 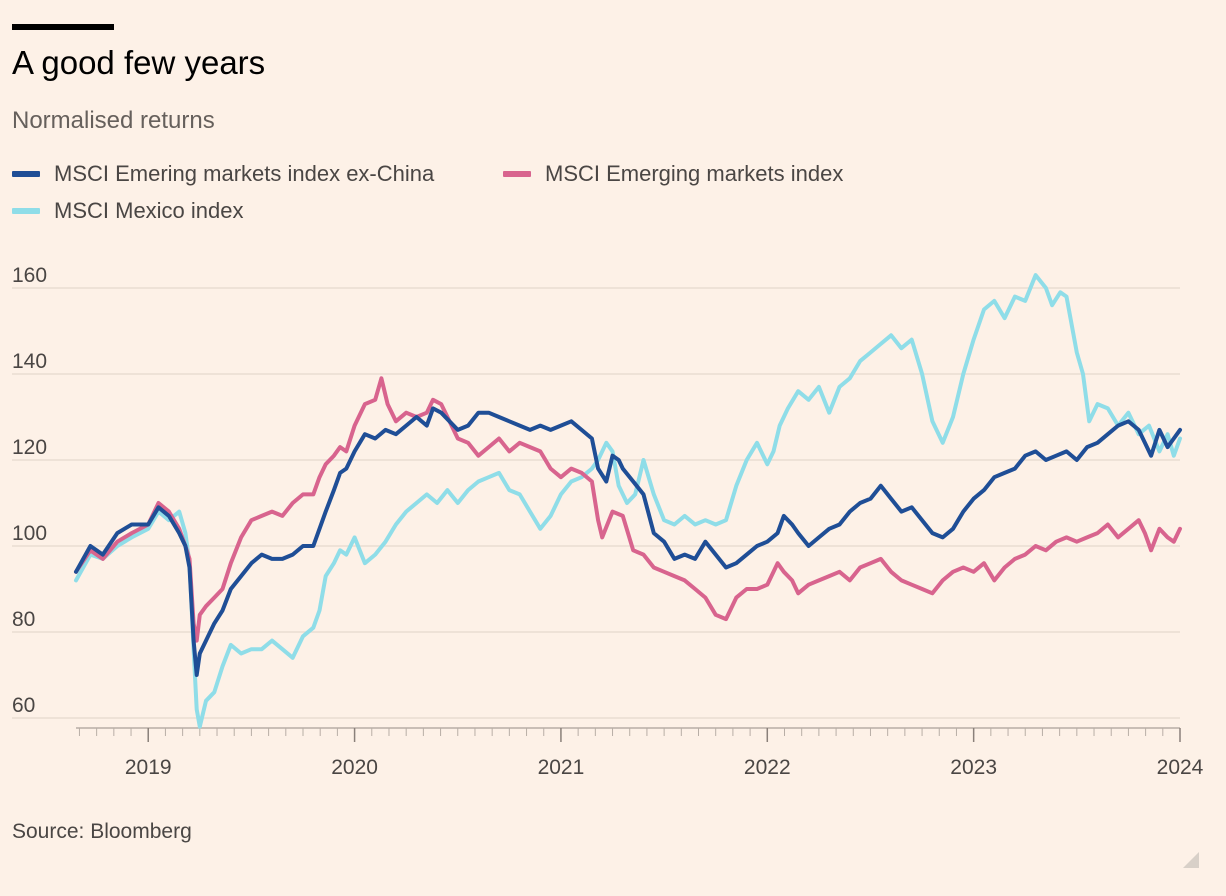 I want to click on y-tick-label-160: 160, so click(x=29, y=275).